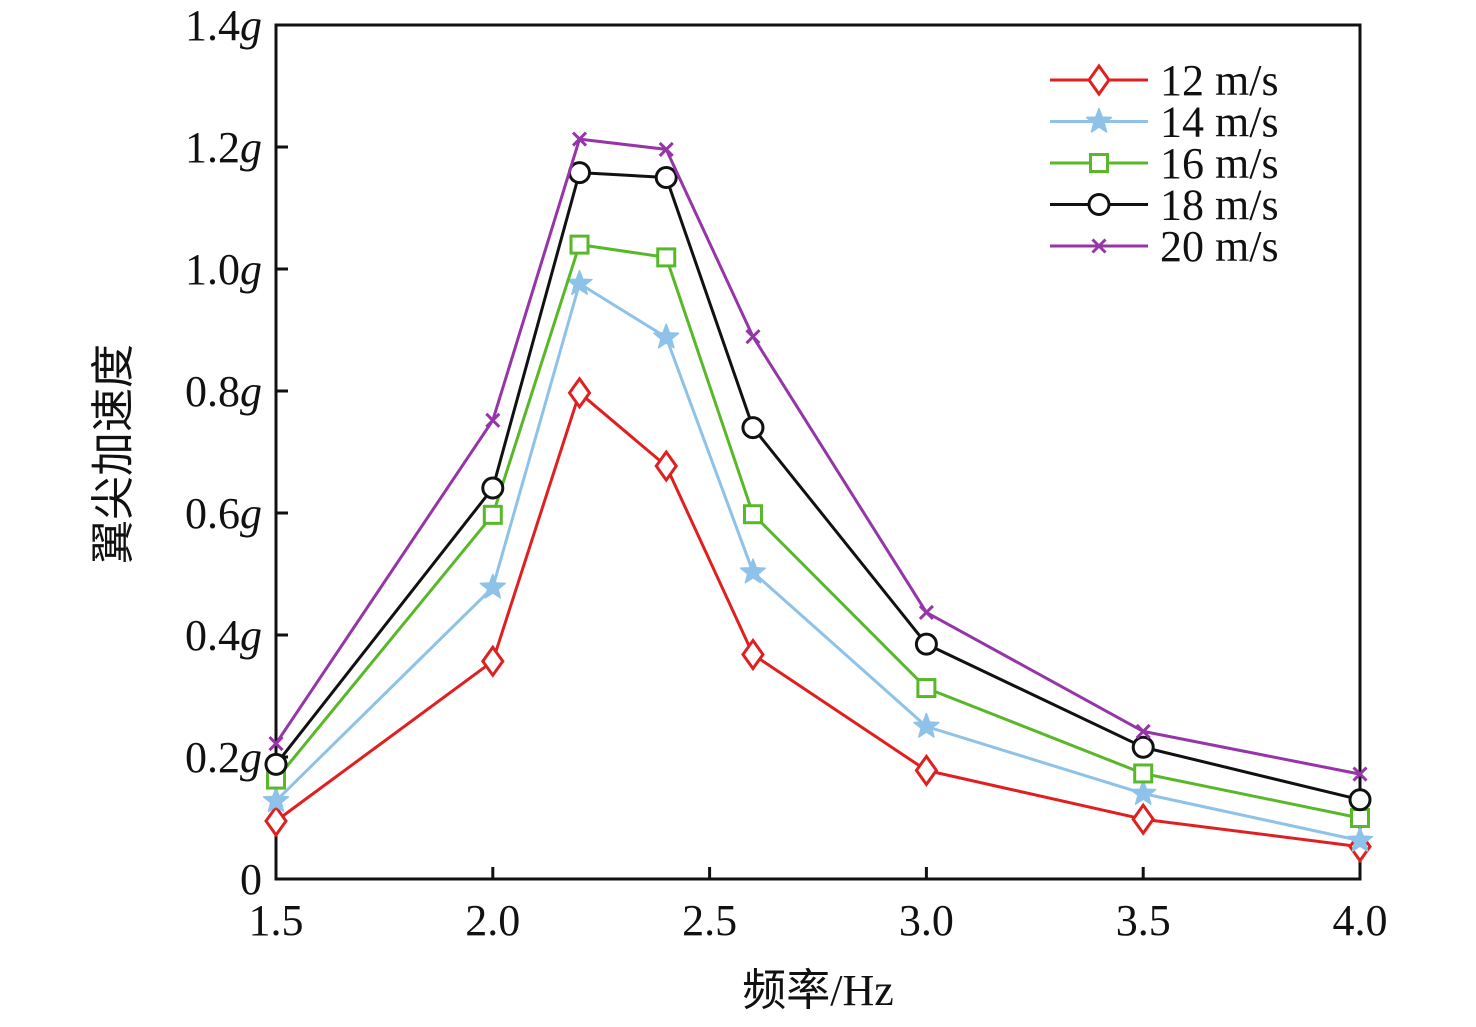 This screenshot has width=1476, height=1027. What do you see at coordinates (212, 757) in the screenshot?
I see `y-tick-number: 0.2` at bounding box center [212, 757].